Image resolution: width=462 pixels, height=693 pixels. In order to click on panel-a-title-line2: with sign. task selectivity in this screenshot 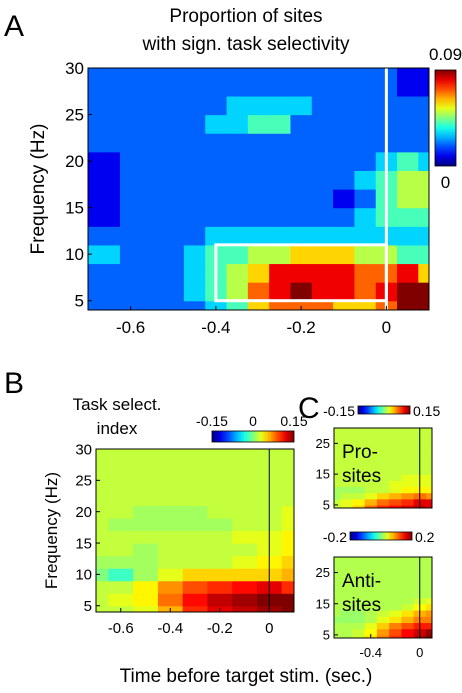, I will do `click(246, 44)`.